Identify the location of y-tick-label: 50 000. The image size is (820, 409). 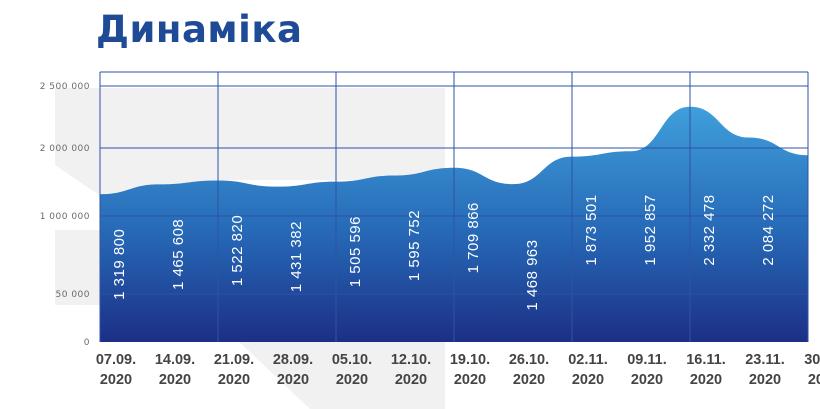
(73, 295).